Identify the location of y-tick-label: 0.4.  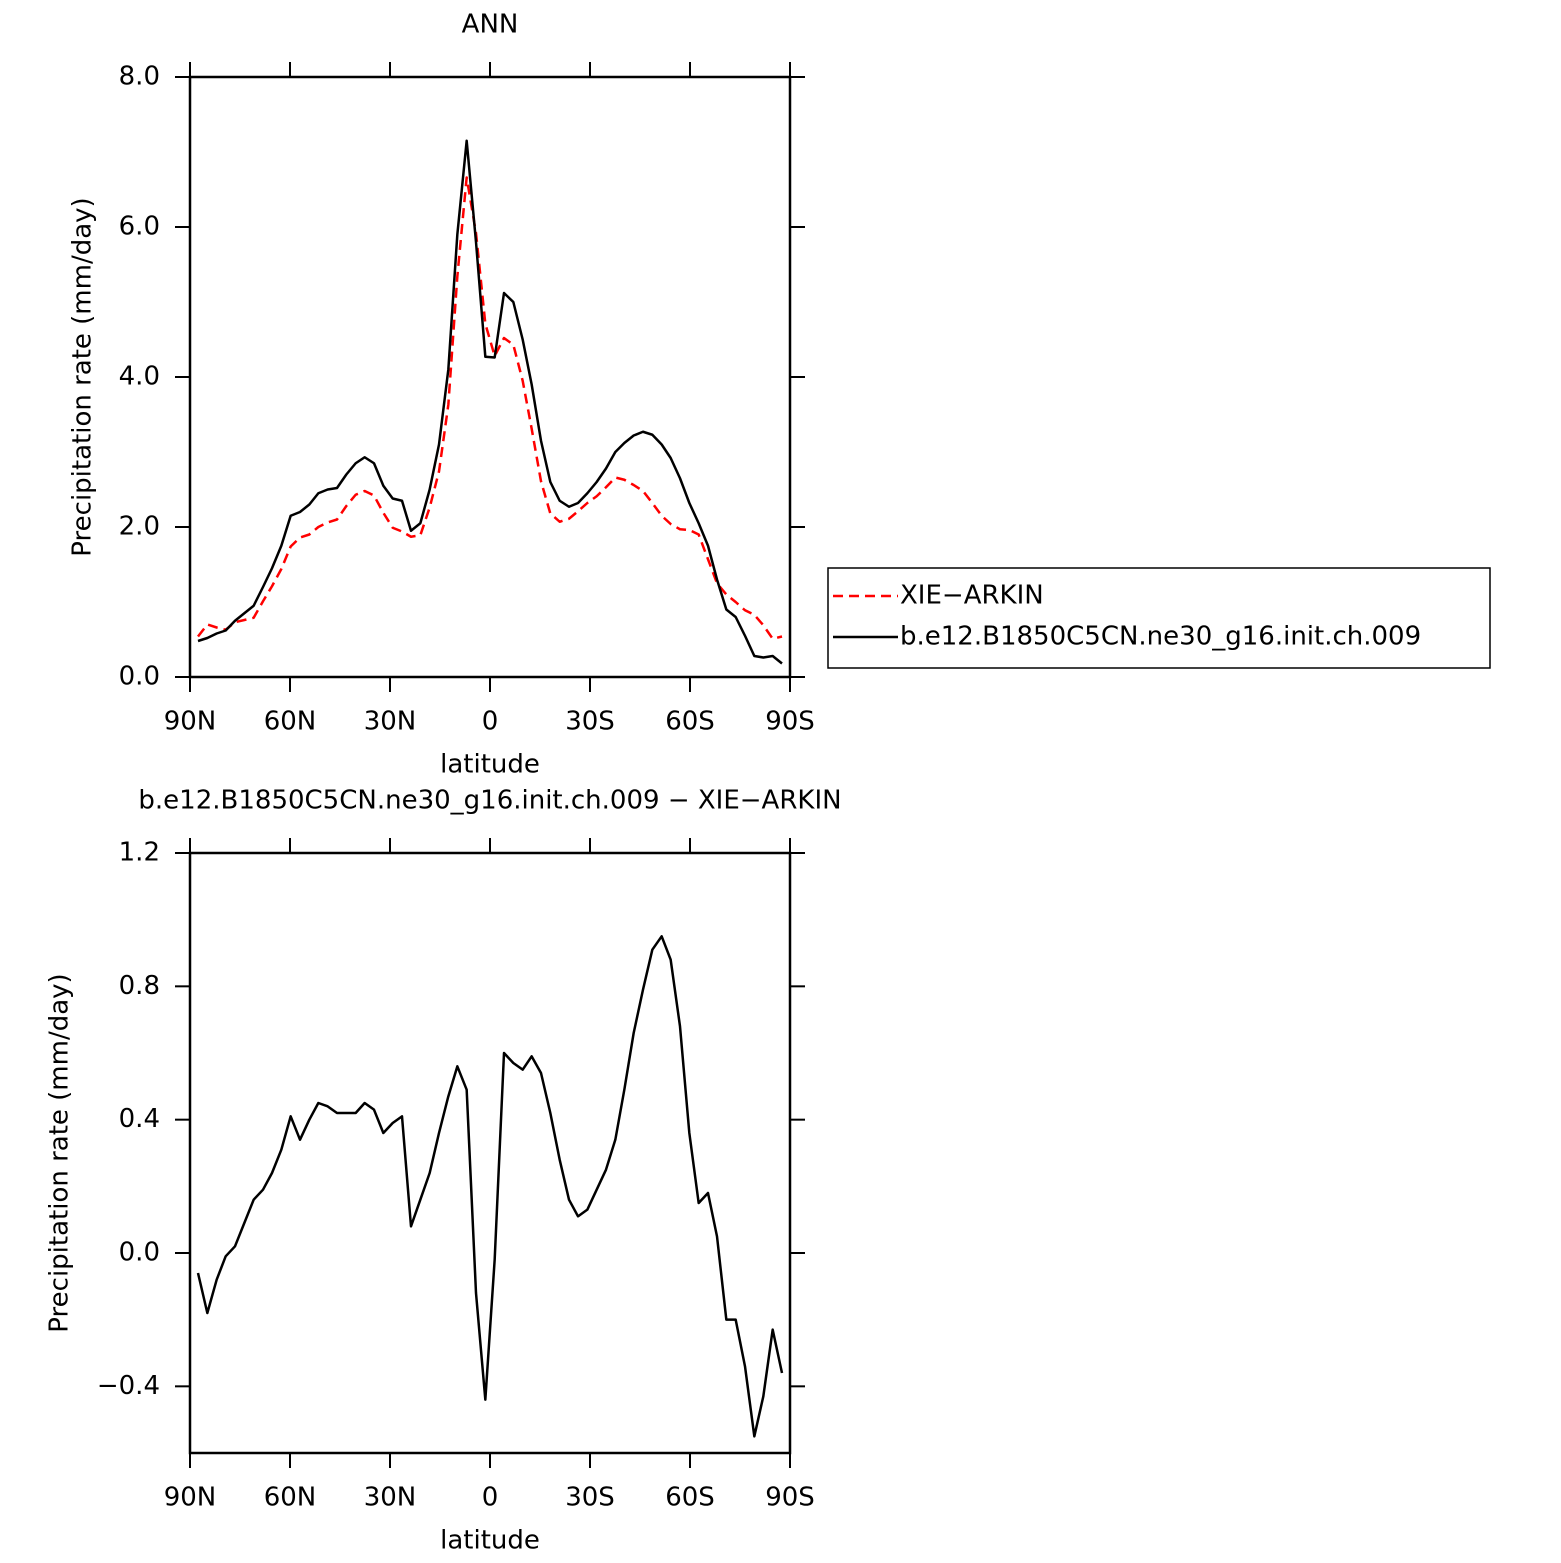
(139, 1119).